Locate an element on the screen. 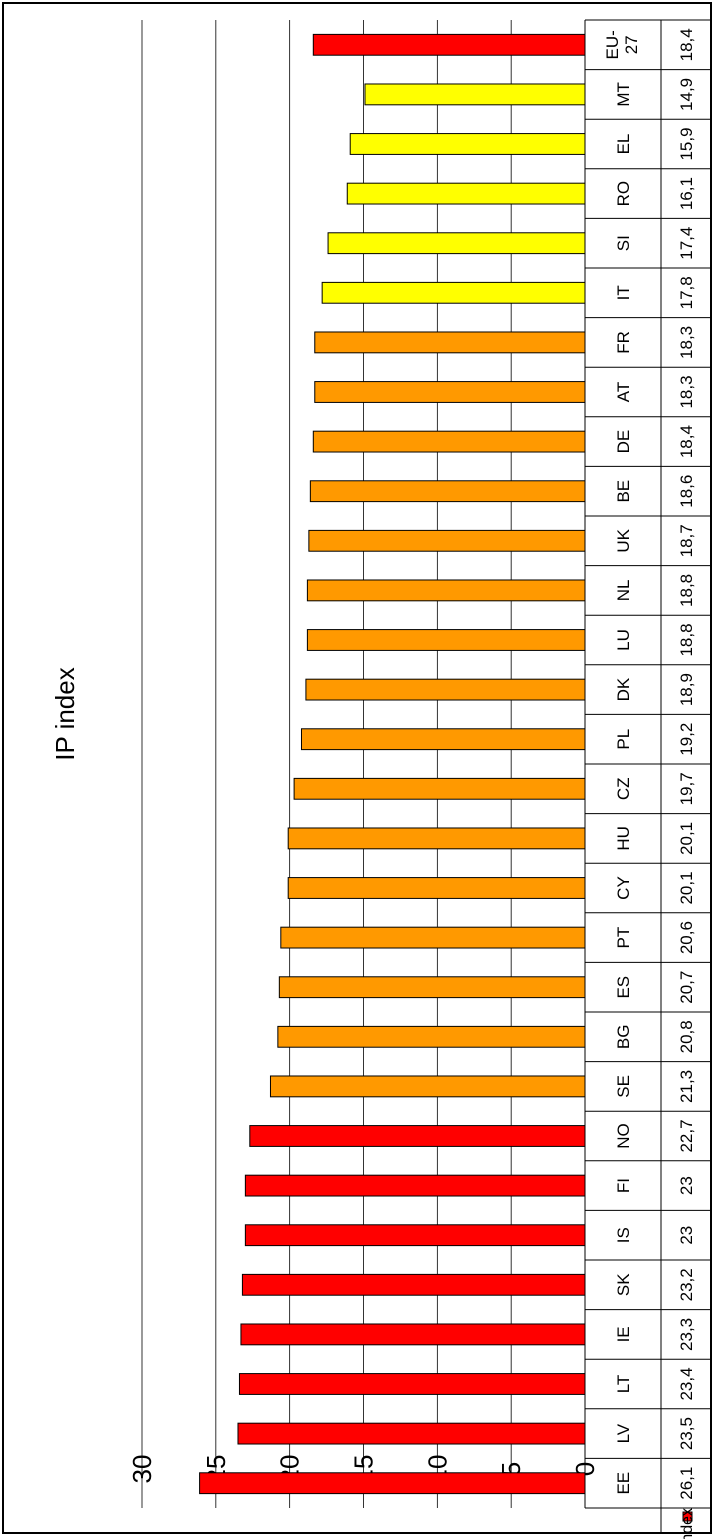 This screenshot has height=1539, width=717. category-label: PT is located at coordinates (623, 938).